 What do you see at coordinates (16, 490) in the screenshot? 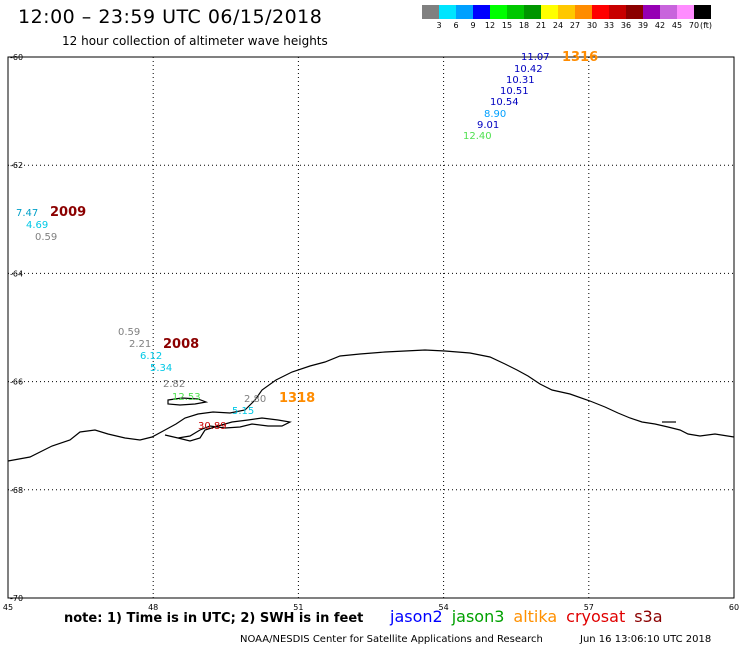
I see `lat-tick-label: -68` at bounding box center [16, 490].